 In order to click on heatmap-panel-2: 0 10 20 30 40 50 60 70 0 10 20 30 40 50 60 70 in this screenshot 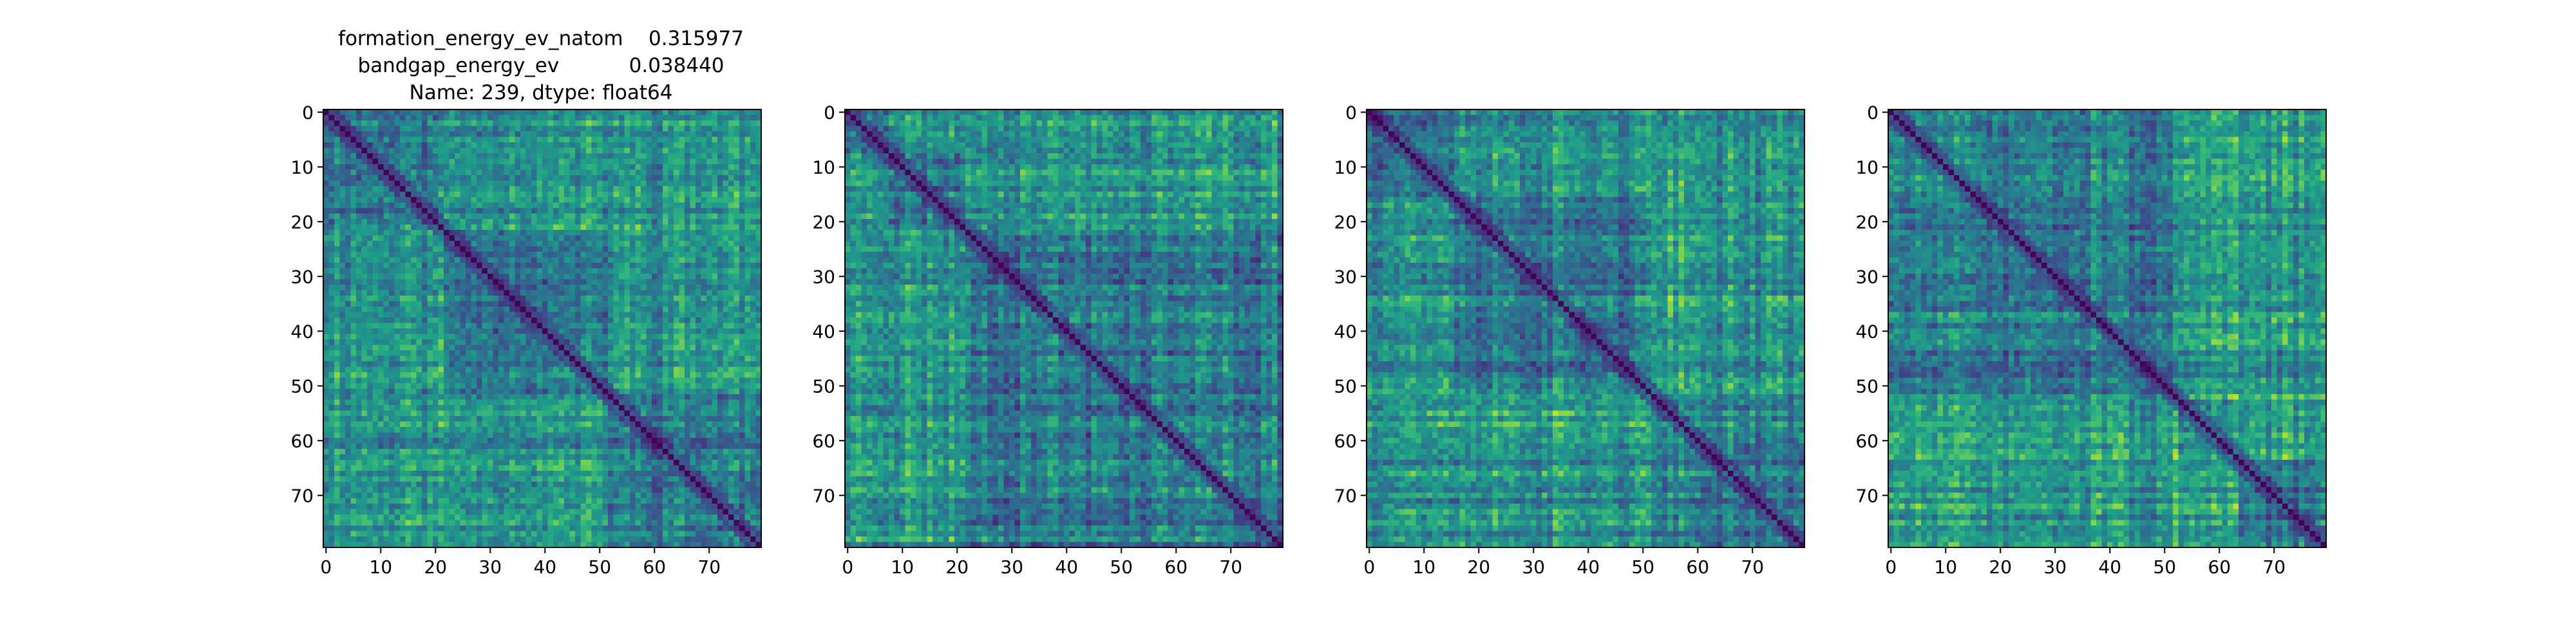, I will do `click(1047, 340)`.